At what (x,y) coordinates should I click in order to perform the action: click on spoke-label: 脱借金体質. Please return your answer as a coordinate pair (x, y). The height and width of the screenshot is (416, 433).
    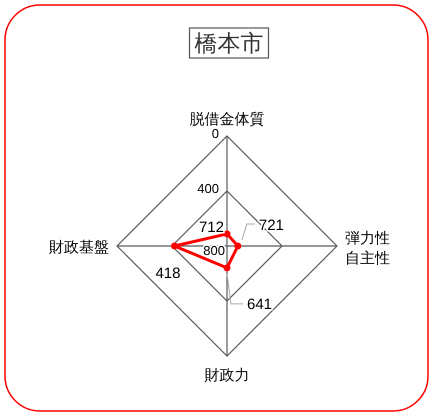
    Looking at the image, I should click on (227, 119).